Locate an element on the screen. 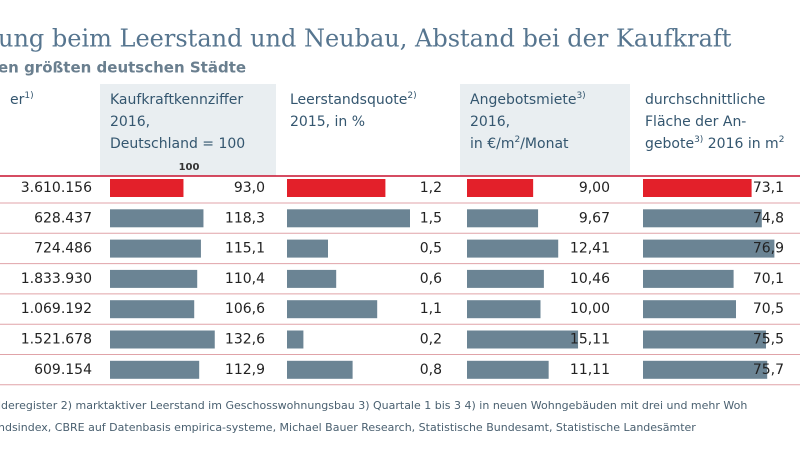  population: 1.521.678 is located at coordinates (56, 340).